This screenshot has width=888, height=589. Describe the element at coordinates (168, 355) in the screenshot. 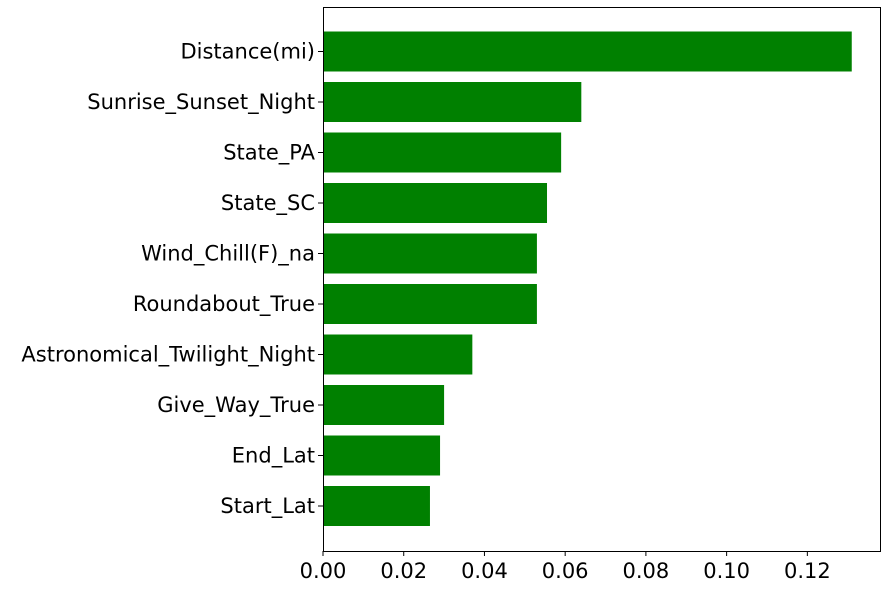

I see `category-label: Astronomical_Twilight_Night` at that location.